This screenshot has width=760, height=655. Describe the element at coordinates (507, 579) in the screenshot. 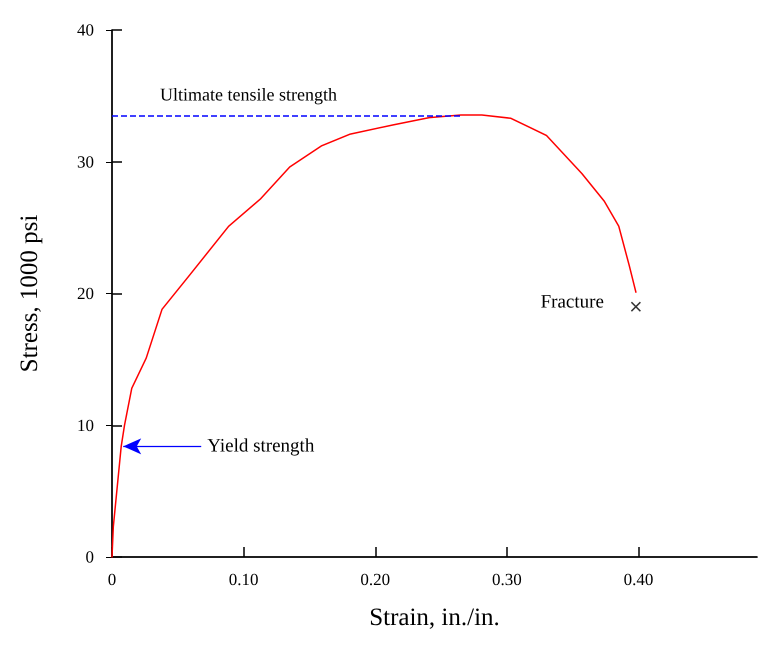

I see `x-tick-label: 0.30` at that location.